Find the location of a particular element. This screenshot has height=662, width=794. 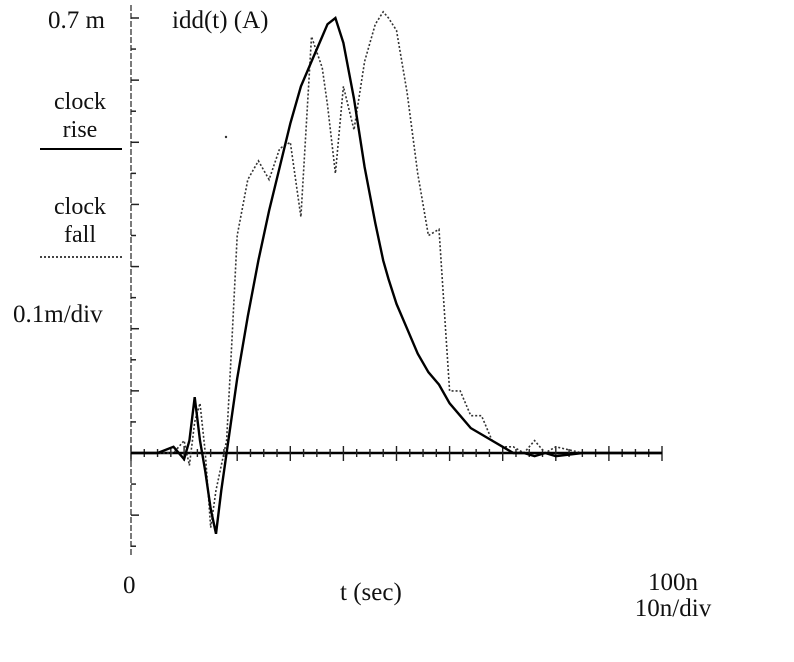

legend-rise-line2: rise is located at coordinates (80, 130).